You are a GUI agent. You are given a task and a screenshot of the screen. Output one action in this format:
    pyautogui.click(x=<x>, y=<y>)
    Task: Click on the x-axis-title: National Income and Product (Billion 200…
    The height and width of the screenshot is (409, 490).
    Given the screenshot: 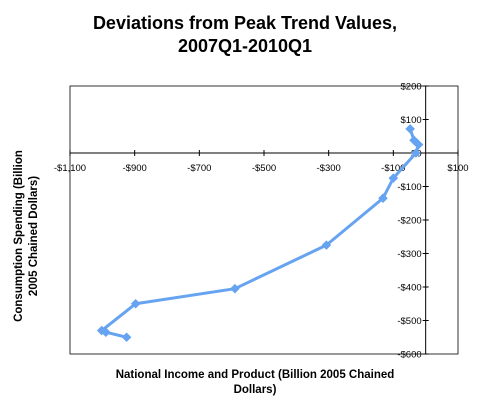 What is the action you would take?
    pyautogui.click(x=255, y=383)
    